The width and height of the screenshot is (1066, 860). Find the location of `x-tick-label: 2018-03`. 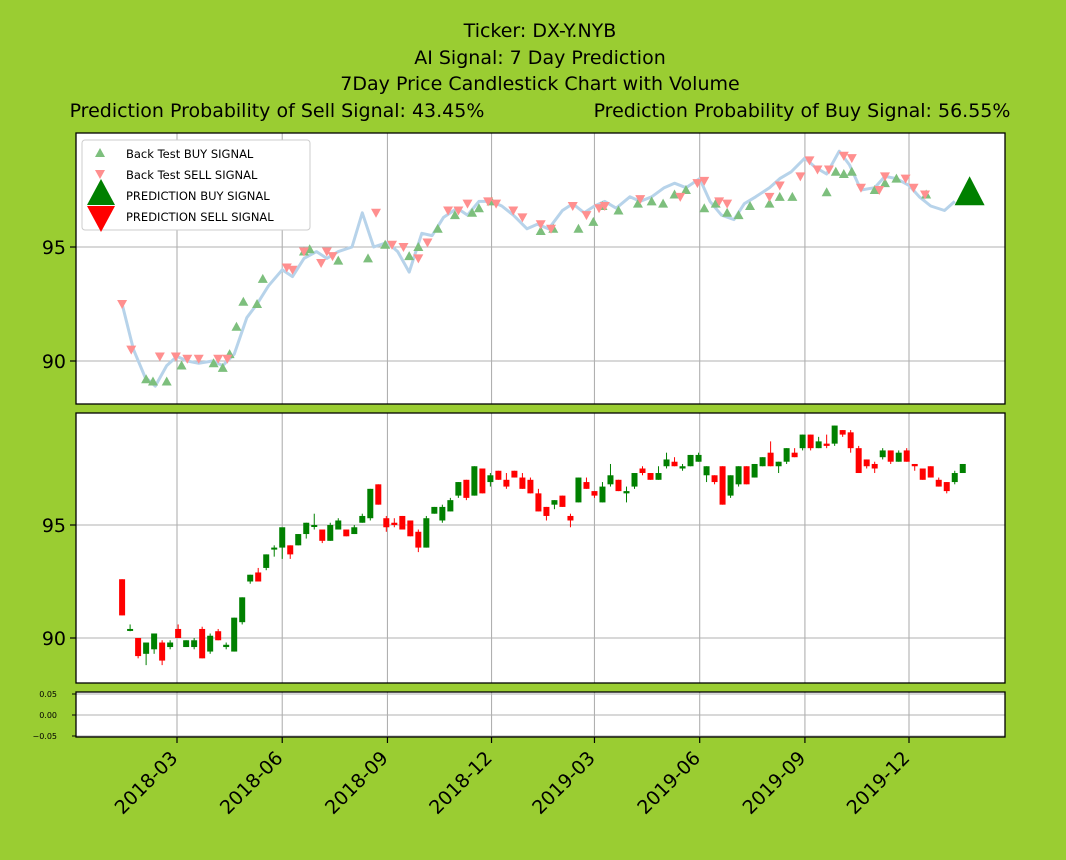

x-tick-label: 2018-03 is located at coordinates (147, 783).